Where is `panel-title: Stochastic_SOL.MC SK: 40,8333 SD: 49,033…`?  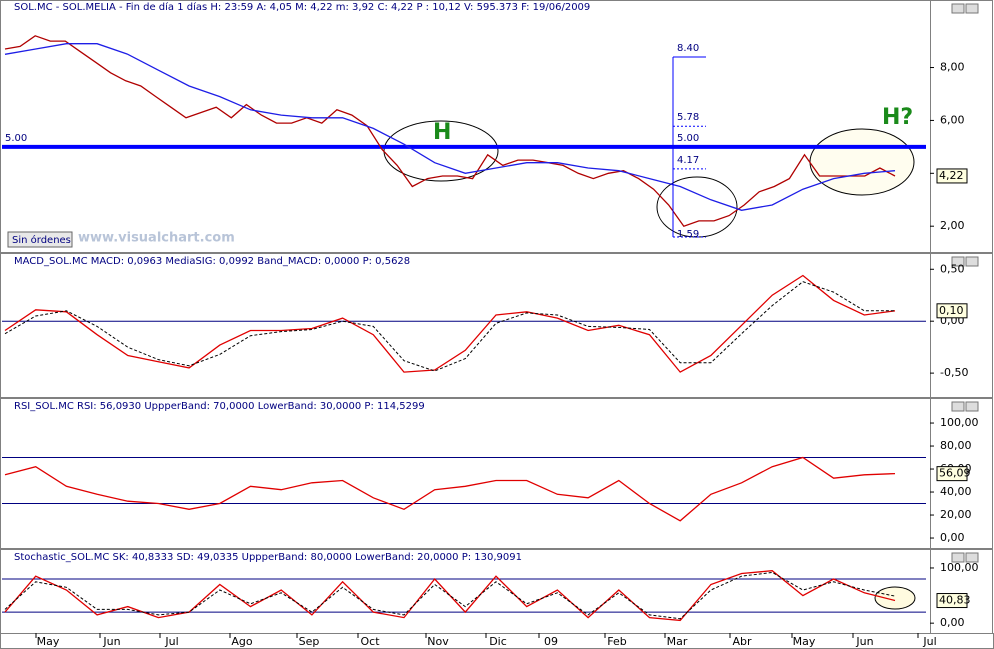 panel-title: Stochastic_SOL.MC SK: 40,8333 SD: 49,033… is located at coordinates (268, 557).